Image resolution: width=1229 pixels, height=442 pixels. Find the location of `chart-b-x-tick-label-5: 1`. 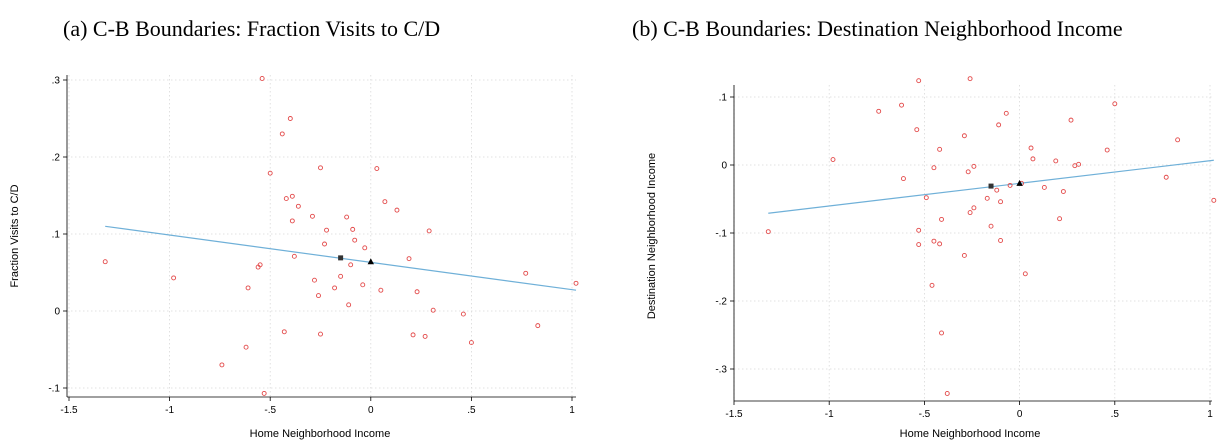

chart-b-x-tick-label-5: 1 is located at coordinates (1210, 414).